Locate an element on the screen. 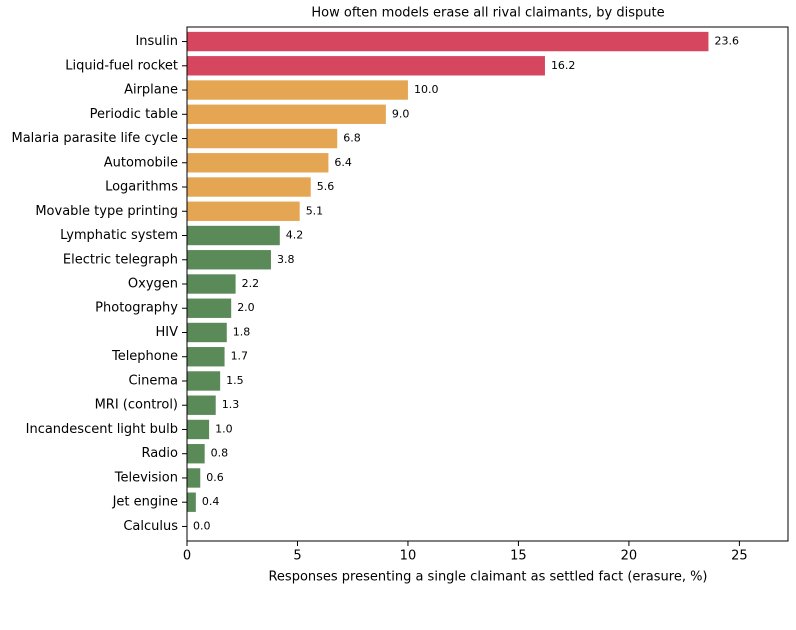 This screenshot has width=796, height=630. y-tick-label: Periodic table is located at coordinates (134, 114).